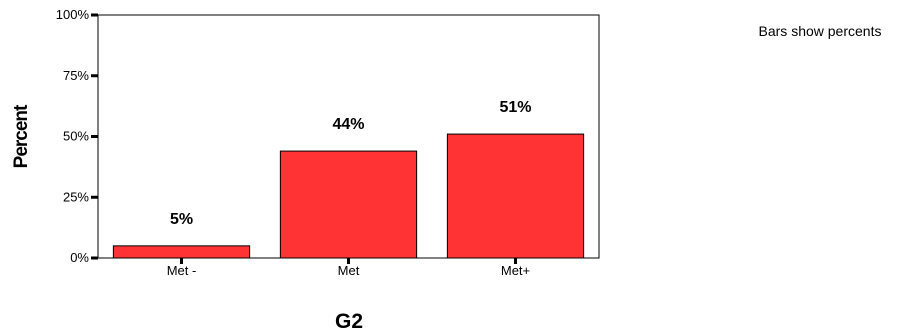 The image size is (901, 334). Describe the element at coordinates (21, 136) in the screenshot. I see `y-axis-title: Percent` at that location.